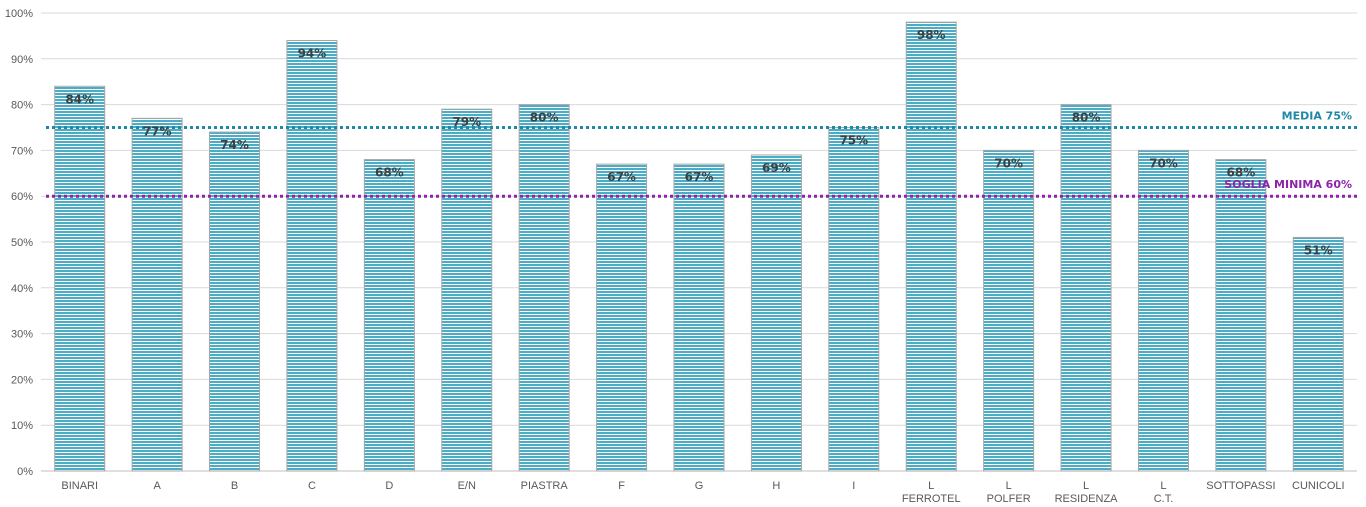  What do you see at coordinates (1009, 499) in the screenshot?
I see `x-category-label: POLFER` at bounding box center [1009, 499].